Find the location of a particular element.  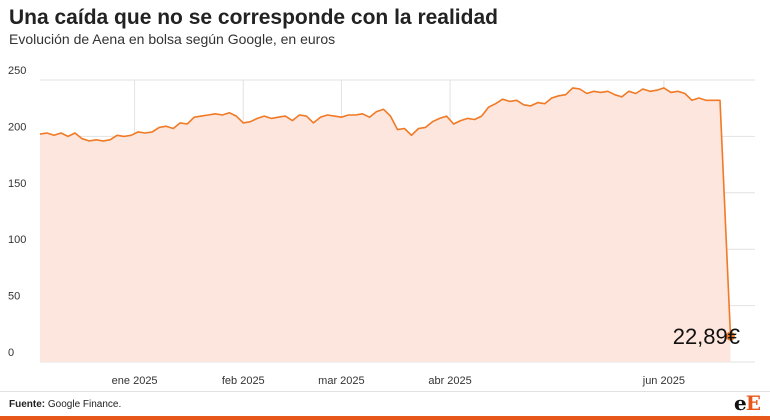

source-note: Fuente: Google Finance. is located at coordinates (65, 404).